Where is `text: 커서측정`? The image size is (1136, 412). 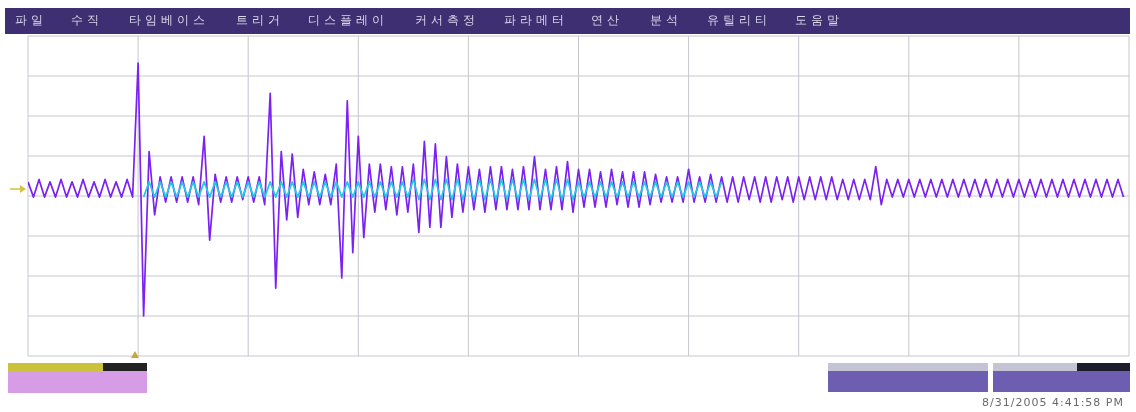 text: 커서측정 is located at coordinates (447, 20).